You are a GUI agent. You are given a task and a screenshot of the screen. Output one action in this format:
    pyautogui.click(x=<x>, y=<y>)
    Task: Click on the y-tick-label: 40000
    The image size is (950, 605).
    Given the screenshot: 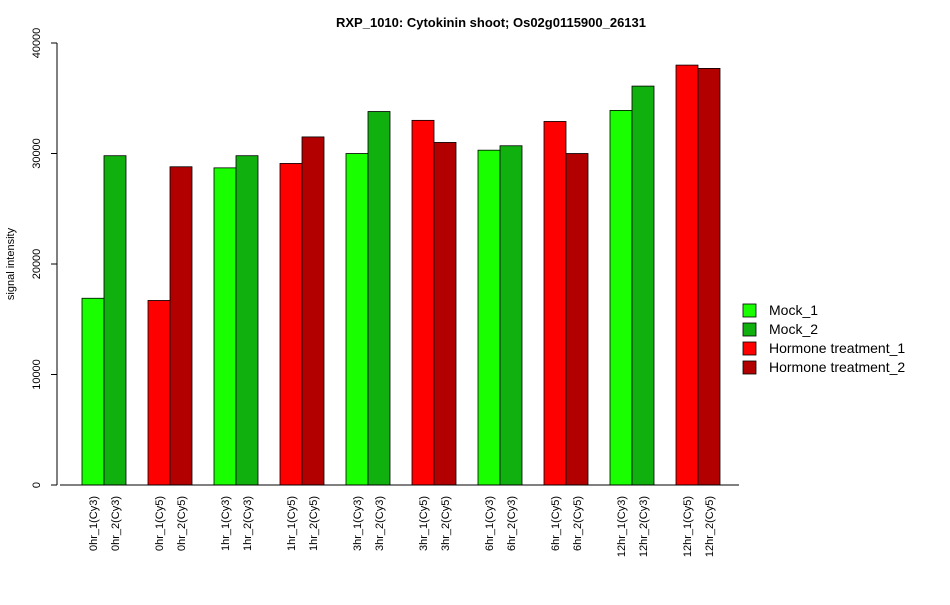 What is the action you would take?
    pyautogui.click(x=37, y=43)
    